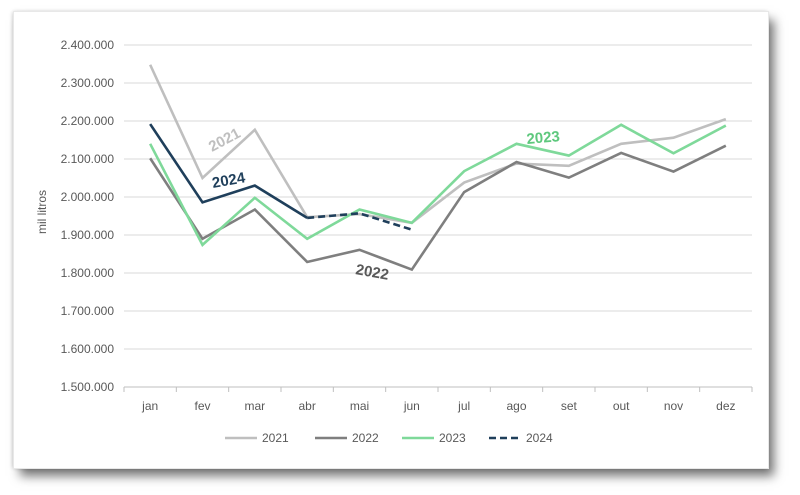 Image resolution: width=800 pixels, height=495 pixels. I want to click on y-tick-label: 1.500.000, so click(88, 387).